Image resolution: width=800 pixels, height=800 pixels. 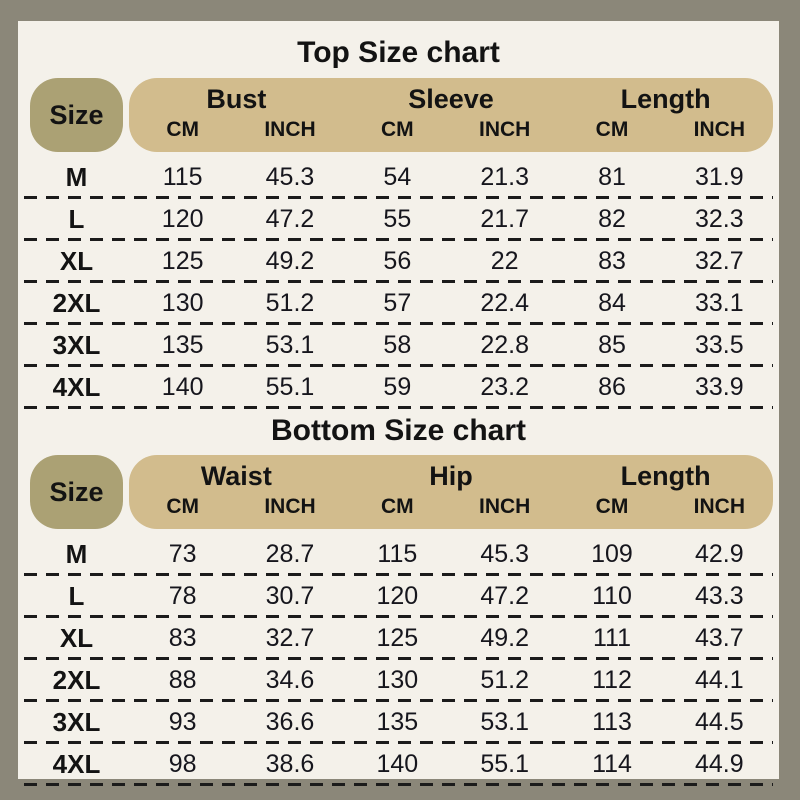 I want to click on group-label-row: Bust Sleeve Length, so click(x=451, y=97).